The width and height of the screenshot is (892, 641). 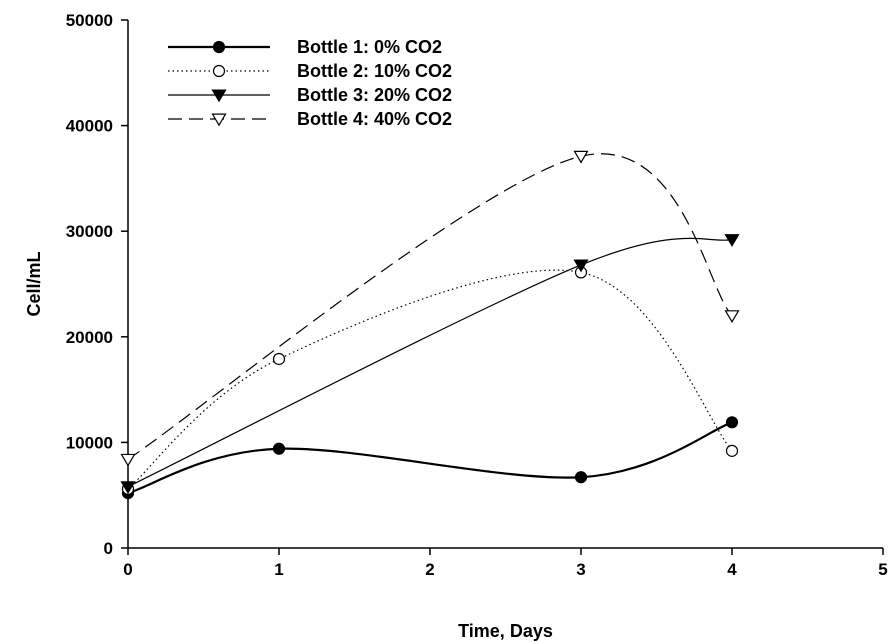 I want to click on x-tick-label: 0, so click(x=127, y=569).